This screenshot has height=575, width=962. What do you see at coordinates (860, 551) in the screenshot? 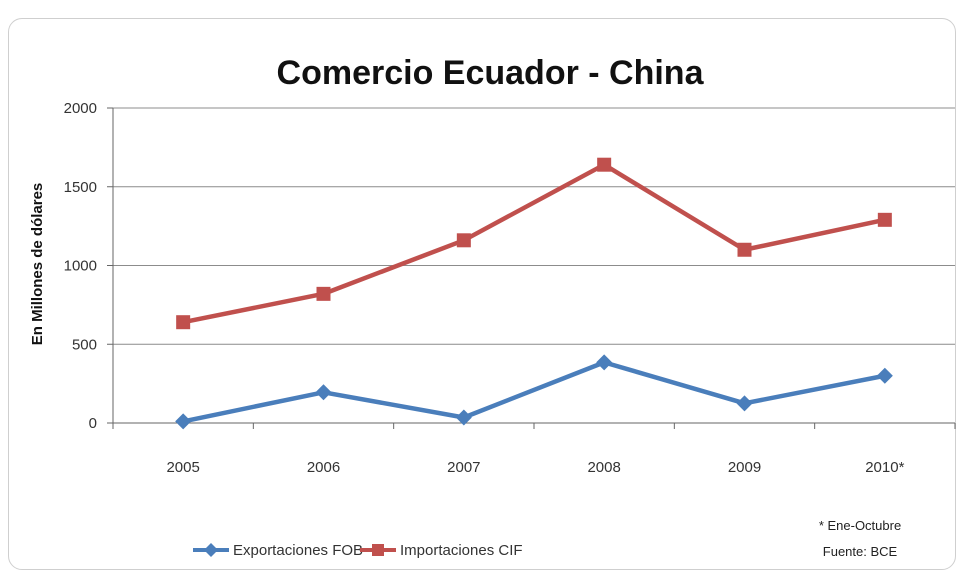
I see `note-source: Fuente: BCE` at bounding box center [860, 551].